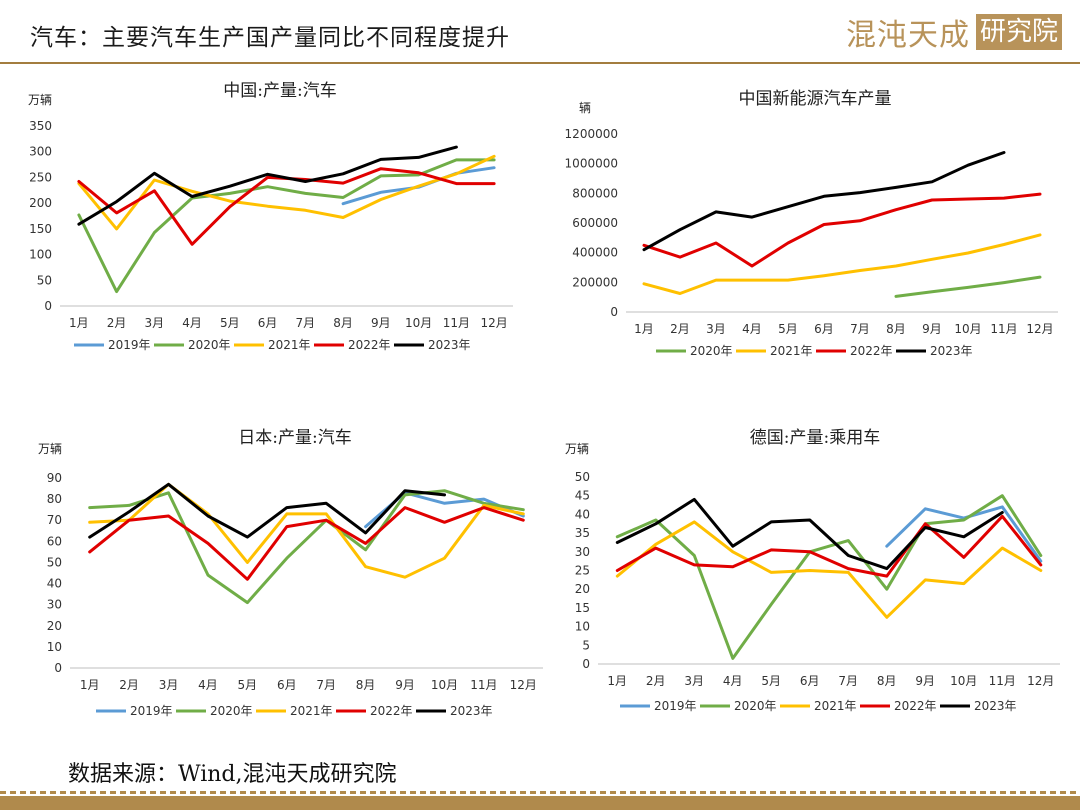 The height and width of the screenshot is (810, 1080). What do you see at coordinates (129, 685) in the screenshot?
I see `japan-x-tick: 2月` at bounding box center [129, 685].